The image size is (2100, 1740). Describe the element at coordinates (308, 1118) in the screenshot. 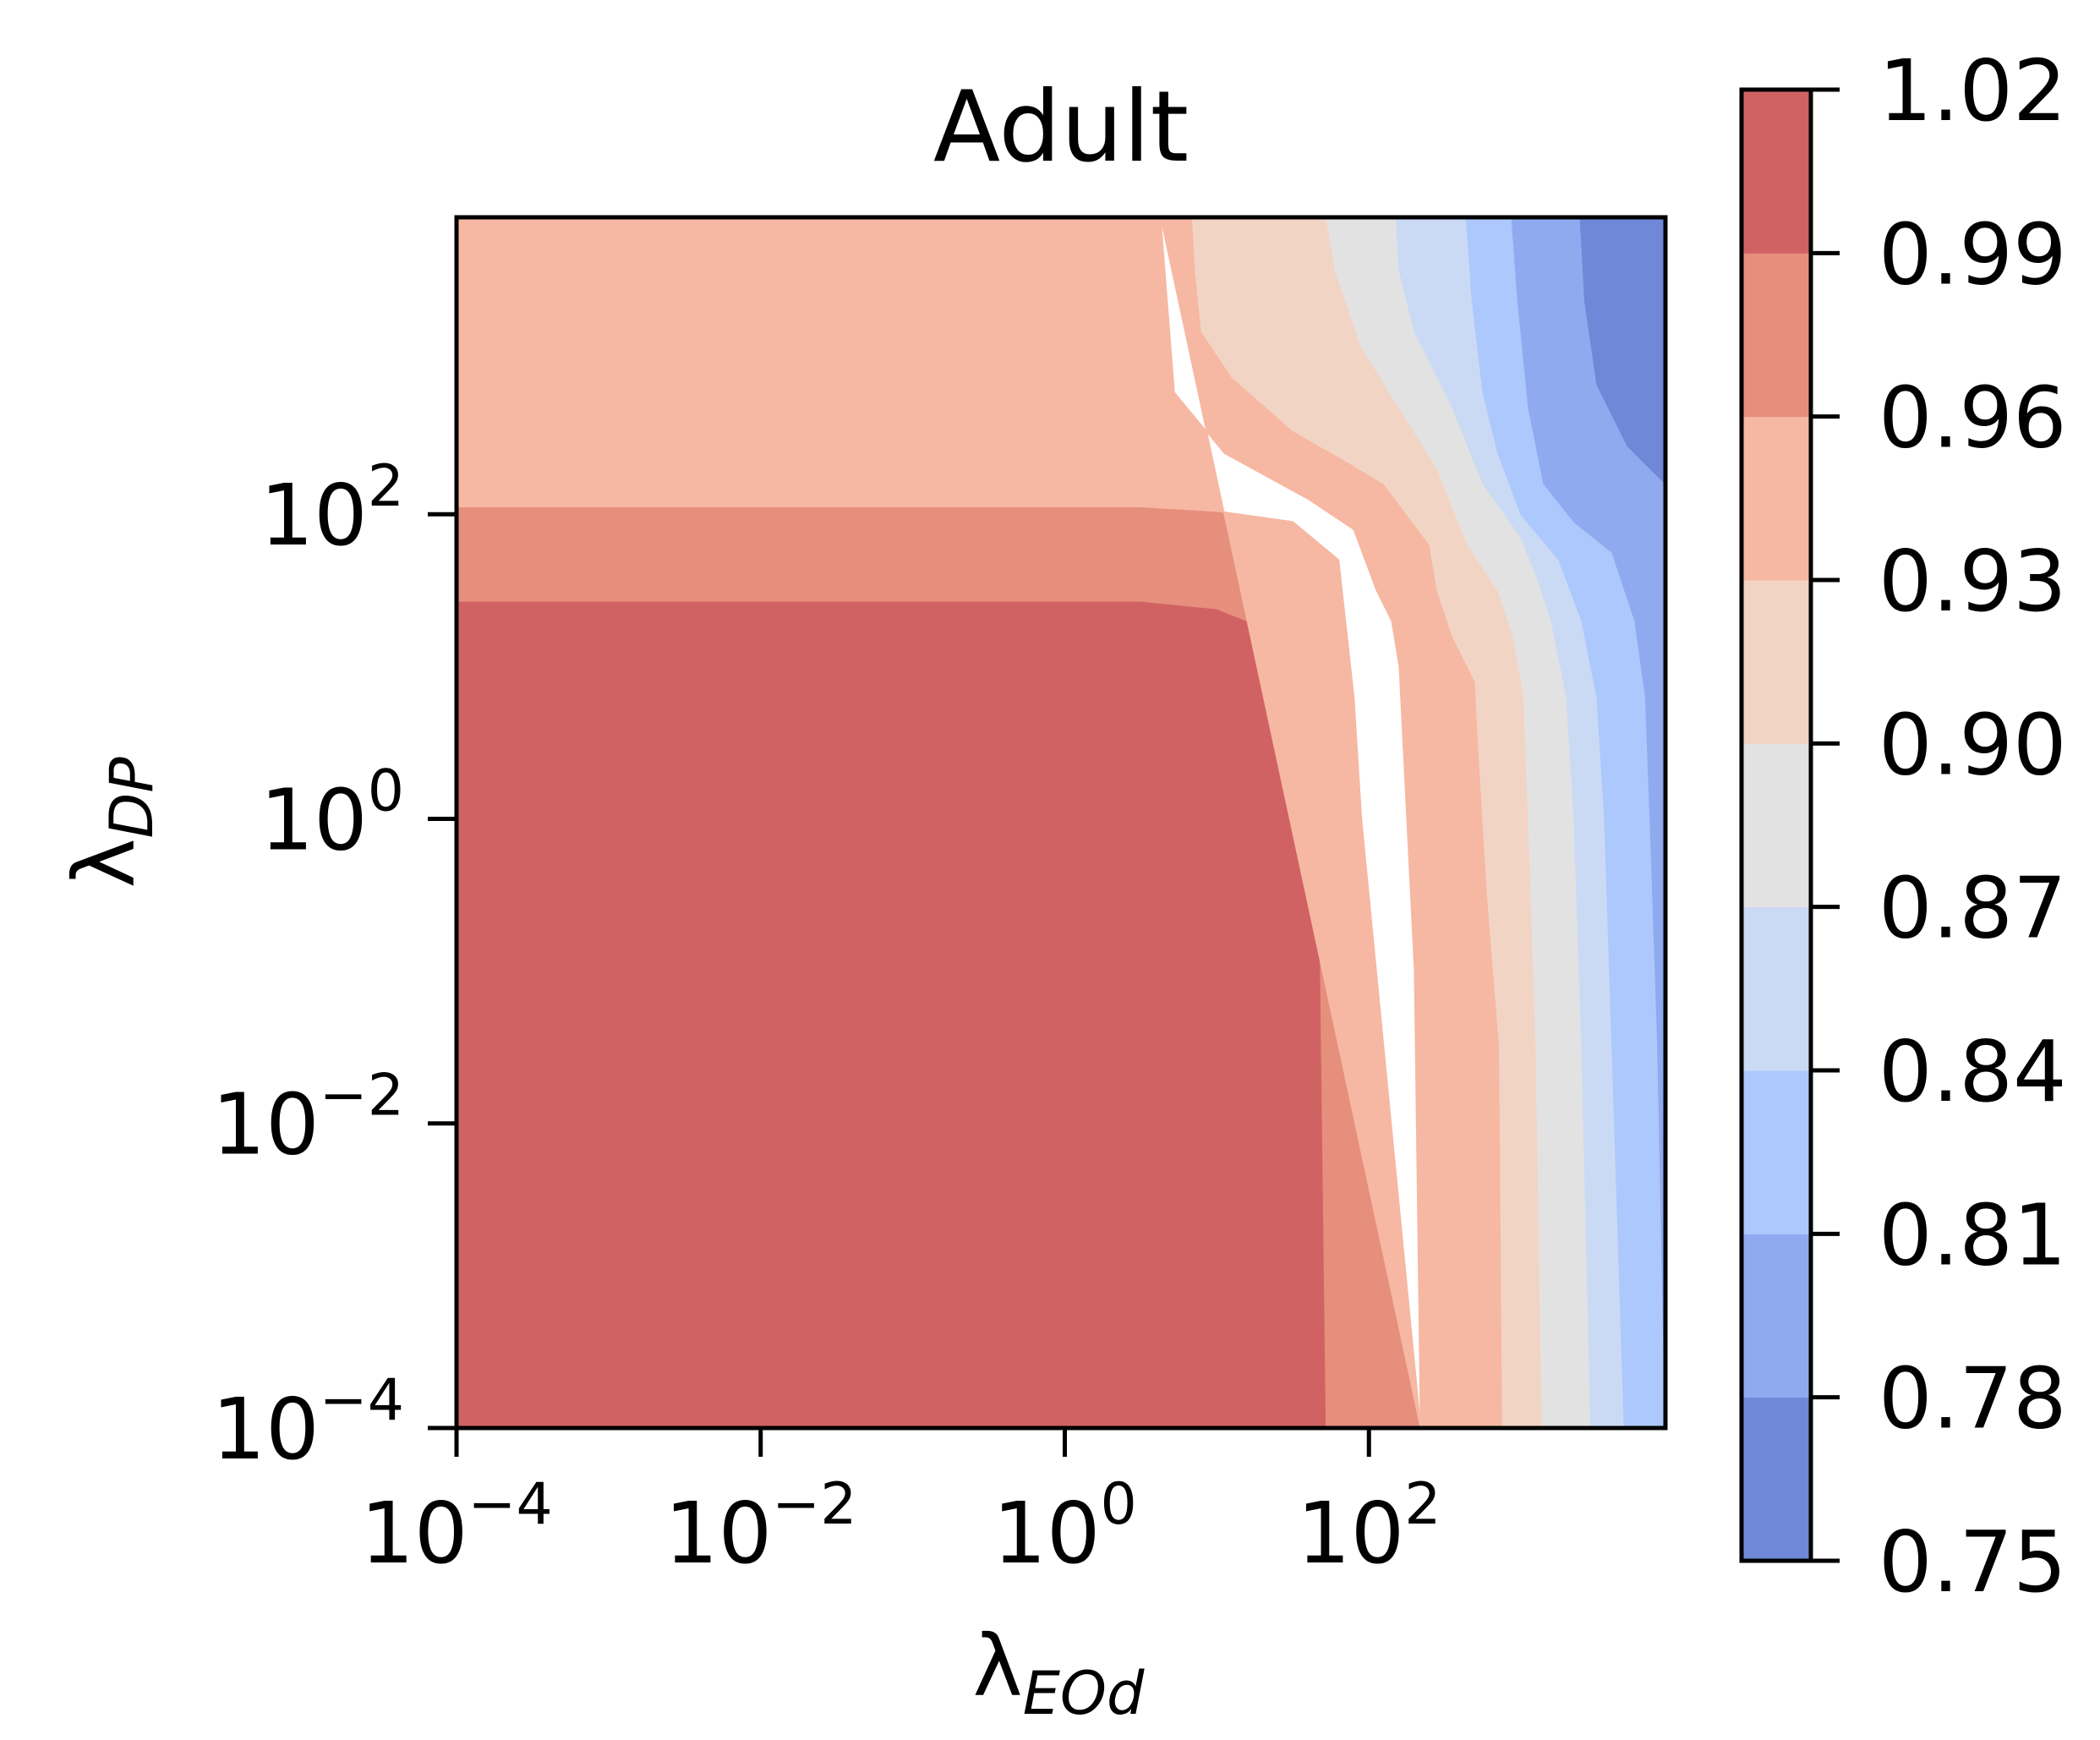

I see `y-tick-label: 10⁻²` at that location.